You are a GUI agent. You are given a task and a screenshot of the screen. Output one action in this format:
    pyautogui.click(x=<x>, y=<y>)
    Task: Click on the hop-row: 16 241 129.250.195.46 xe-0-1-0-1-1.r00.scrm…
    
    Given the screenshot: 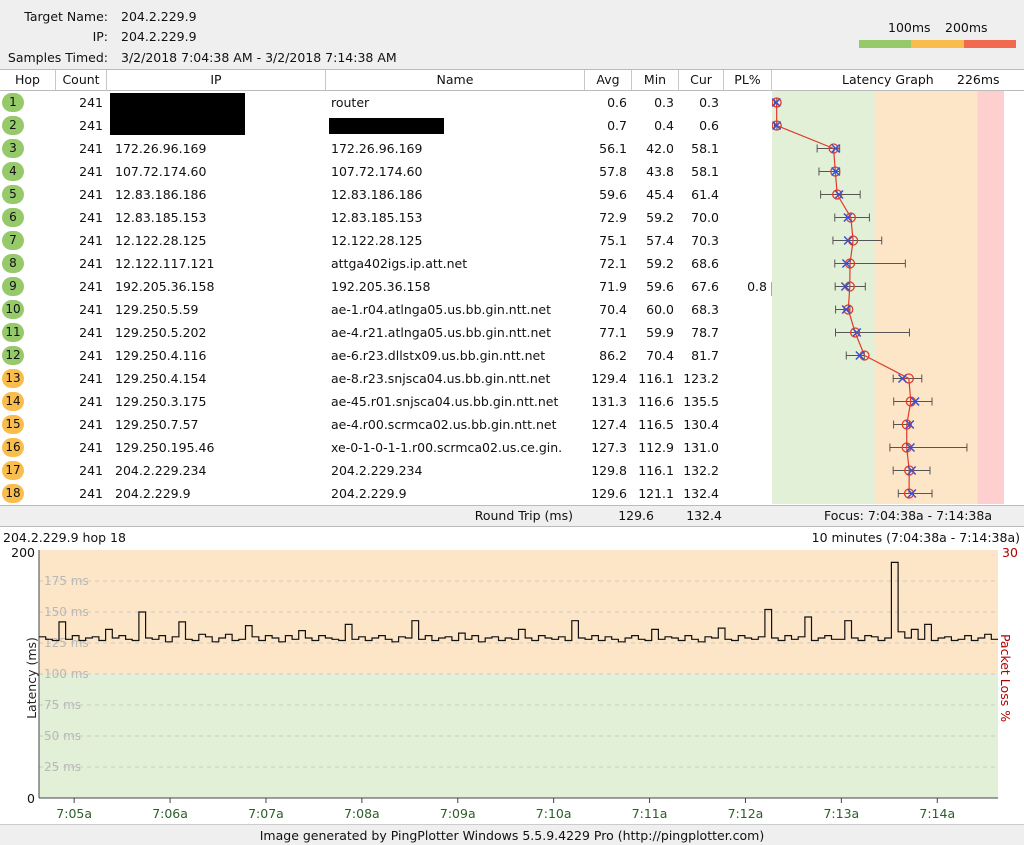 What is the action you would take?
    pyautogui.click(x=385, y=447)
    